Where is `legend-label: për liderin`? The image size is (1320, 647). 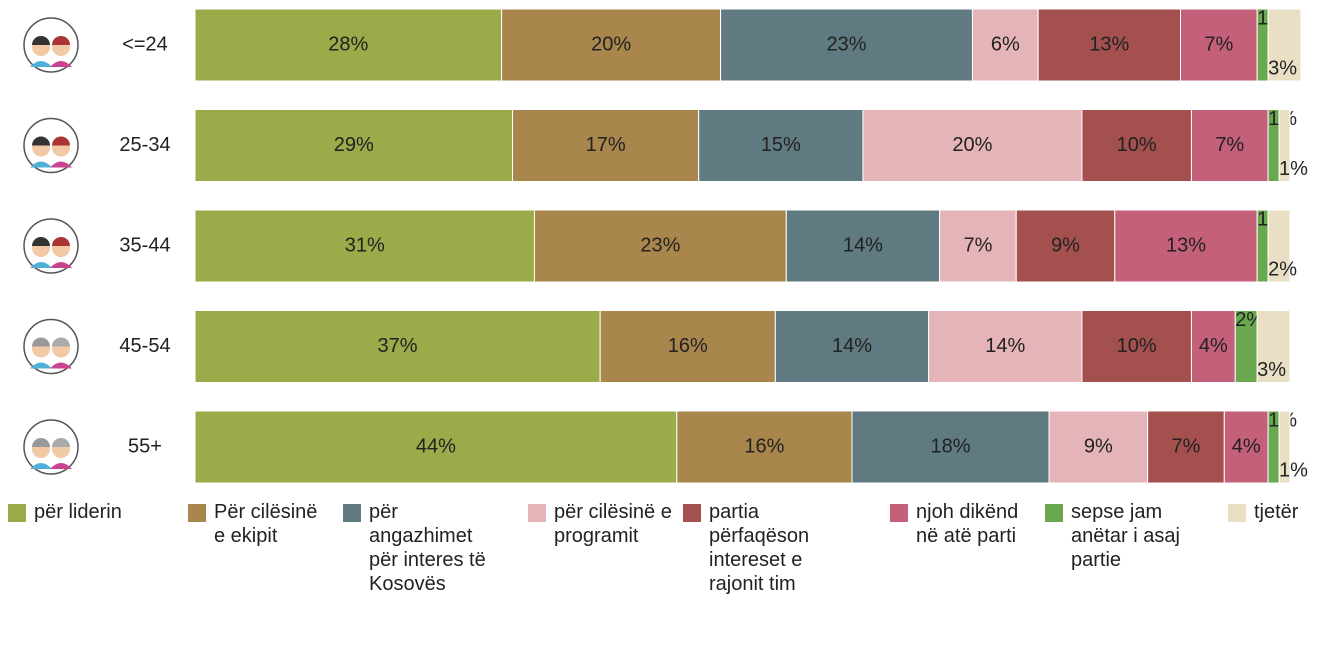
legend-label: për liderin is located at coordinates (78, 512).